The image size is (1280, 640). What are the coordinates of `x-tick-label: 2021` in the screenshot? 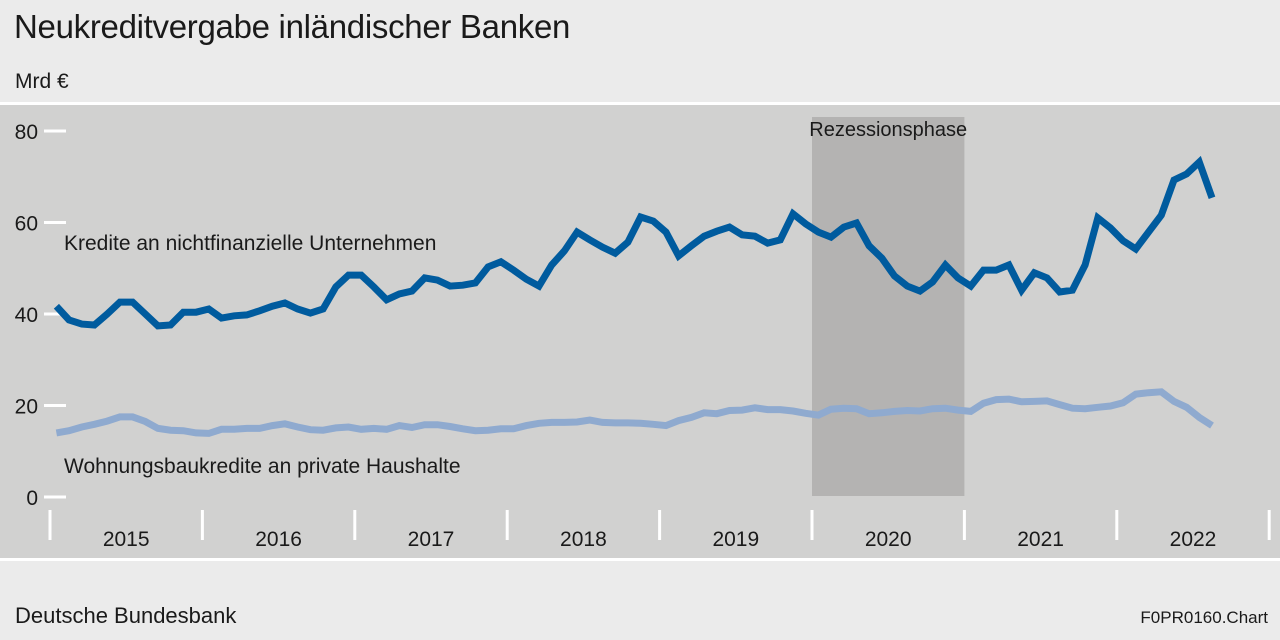 It's located at (1040, 539).